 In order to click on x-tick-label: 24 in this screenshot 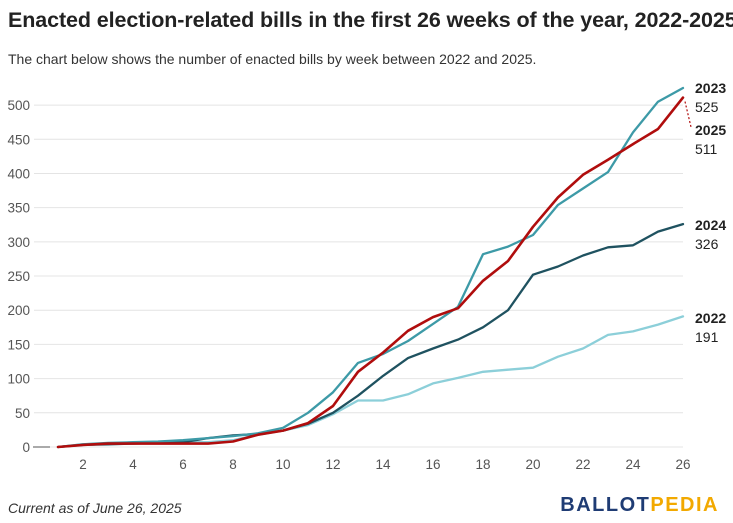, I will do `click(633, 464)`.